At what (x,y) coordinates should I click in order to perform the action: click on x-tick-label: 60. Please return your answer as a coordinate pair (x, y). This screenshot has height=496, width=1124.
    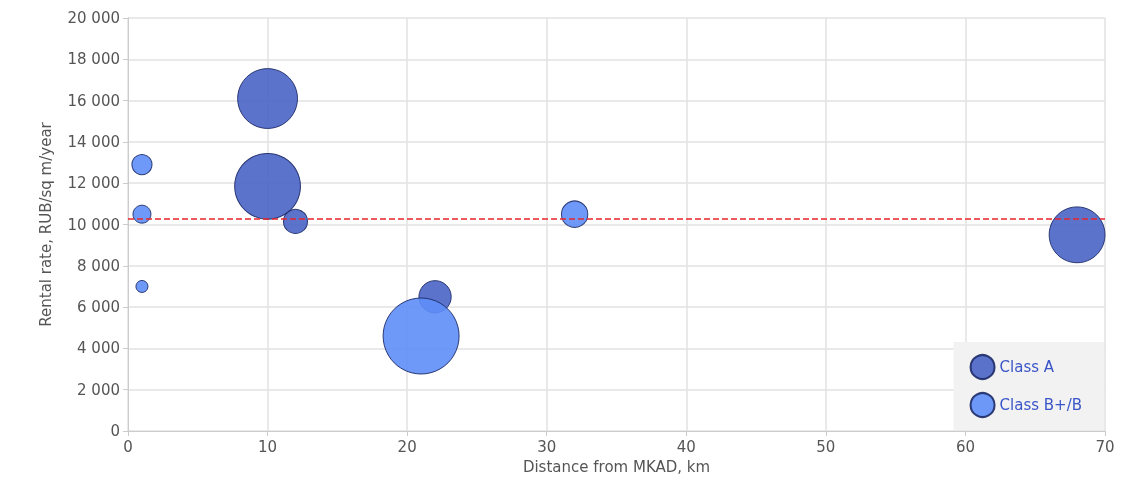
    Looking at the image, I should click on (965, 446).